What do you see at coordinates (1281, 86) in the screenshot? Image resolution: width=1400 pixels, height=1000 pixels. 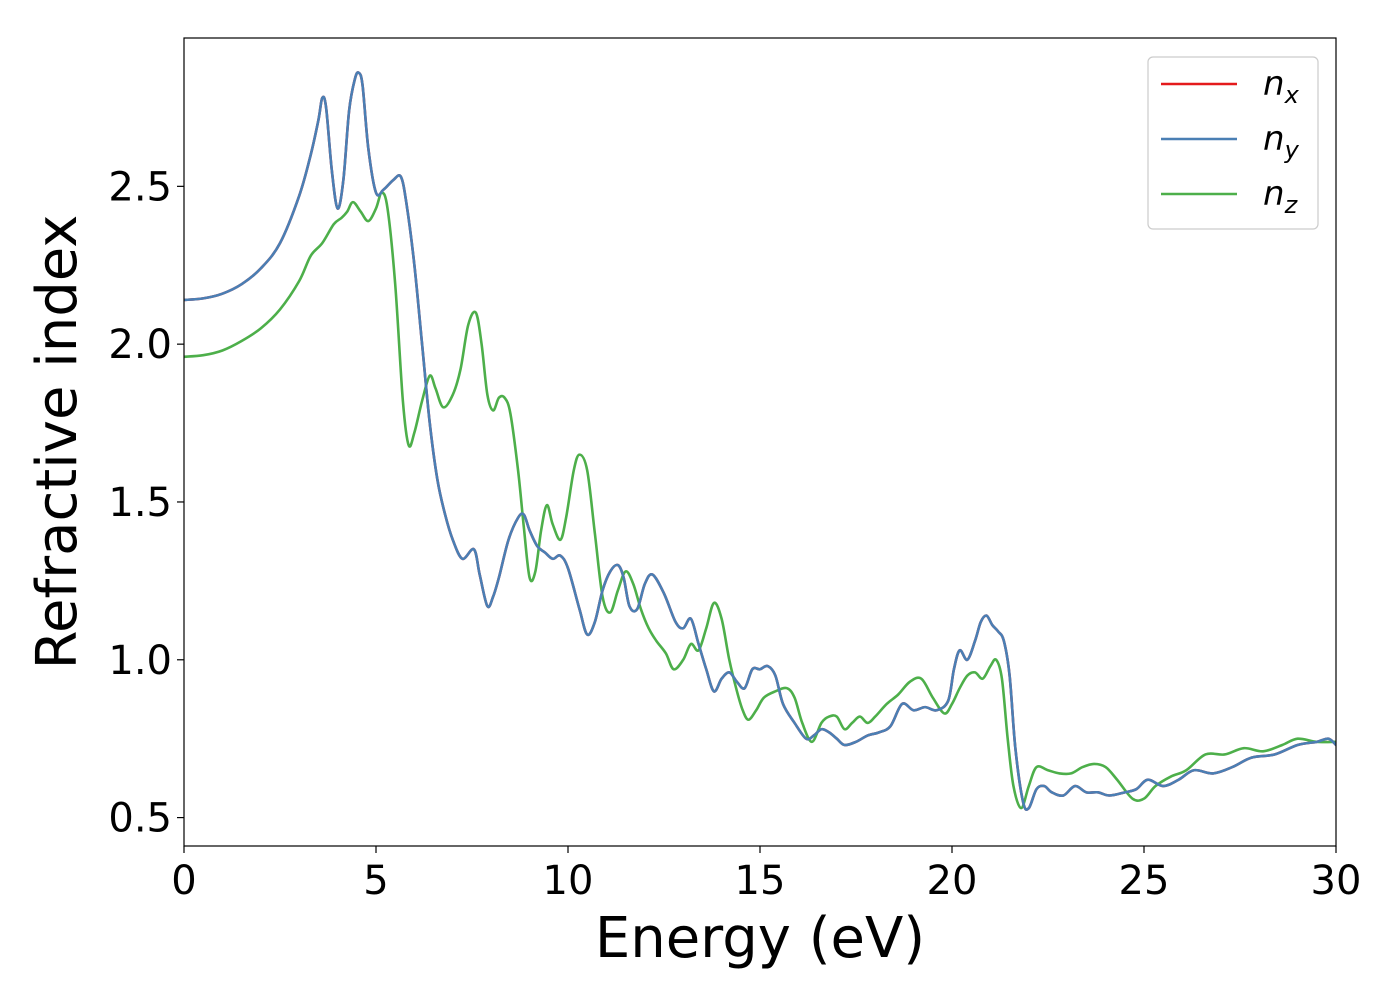 I see `legend-label-x: nx` at bounding box center [1281, 86].